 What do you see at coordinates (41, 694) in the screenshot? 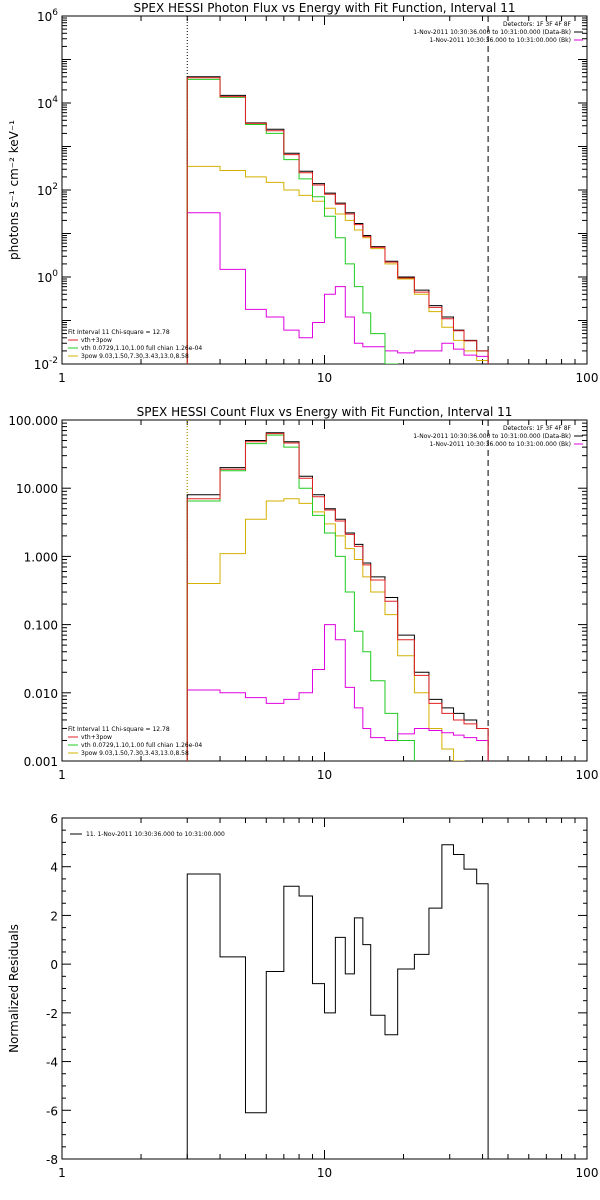
I see `y-tick-label: 0.010` at bounding box center [41, 694].